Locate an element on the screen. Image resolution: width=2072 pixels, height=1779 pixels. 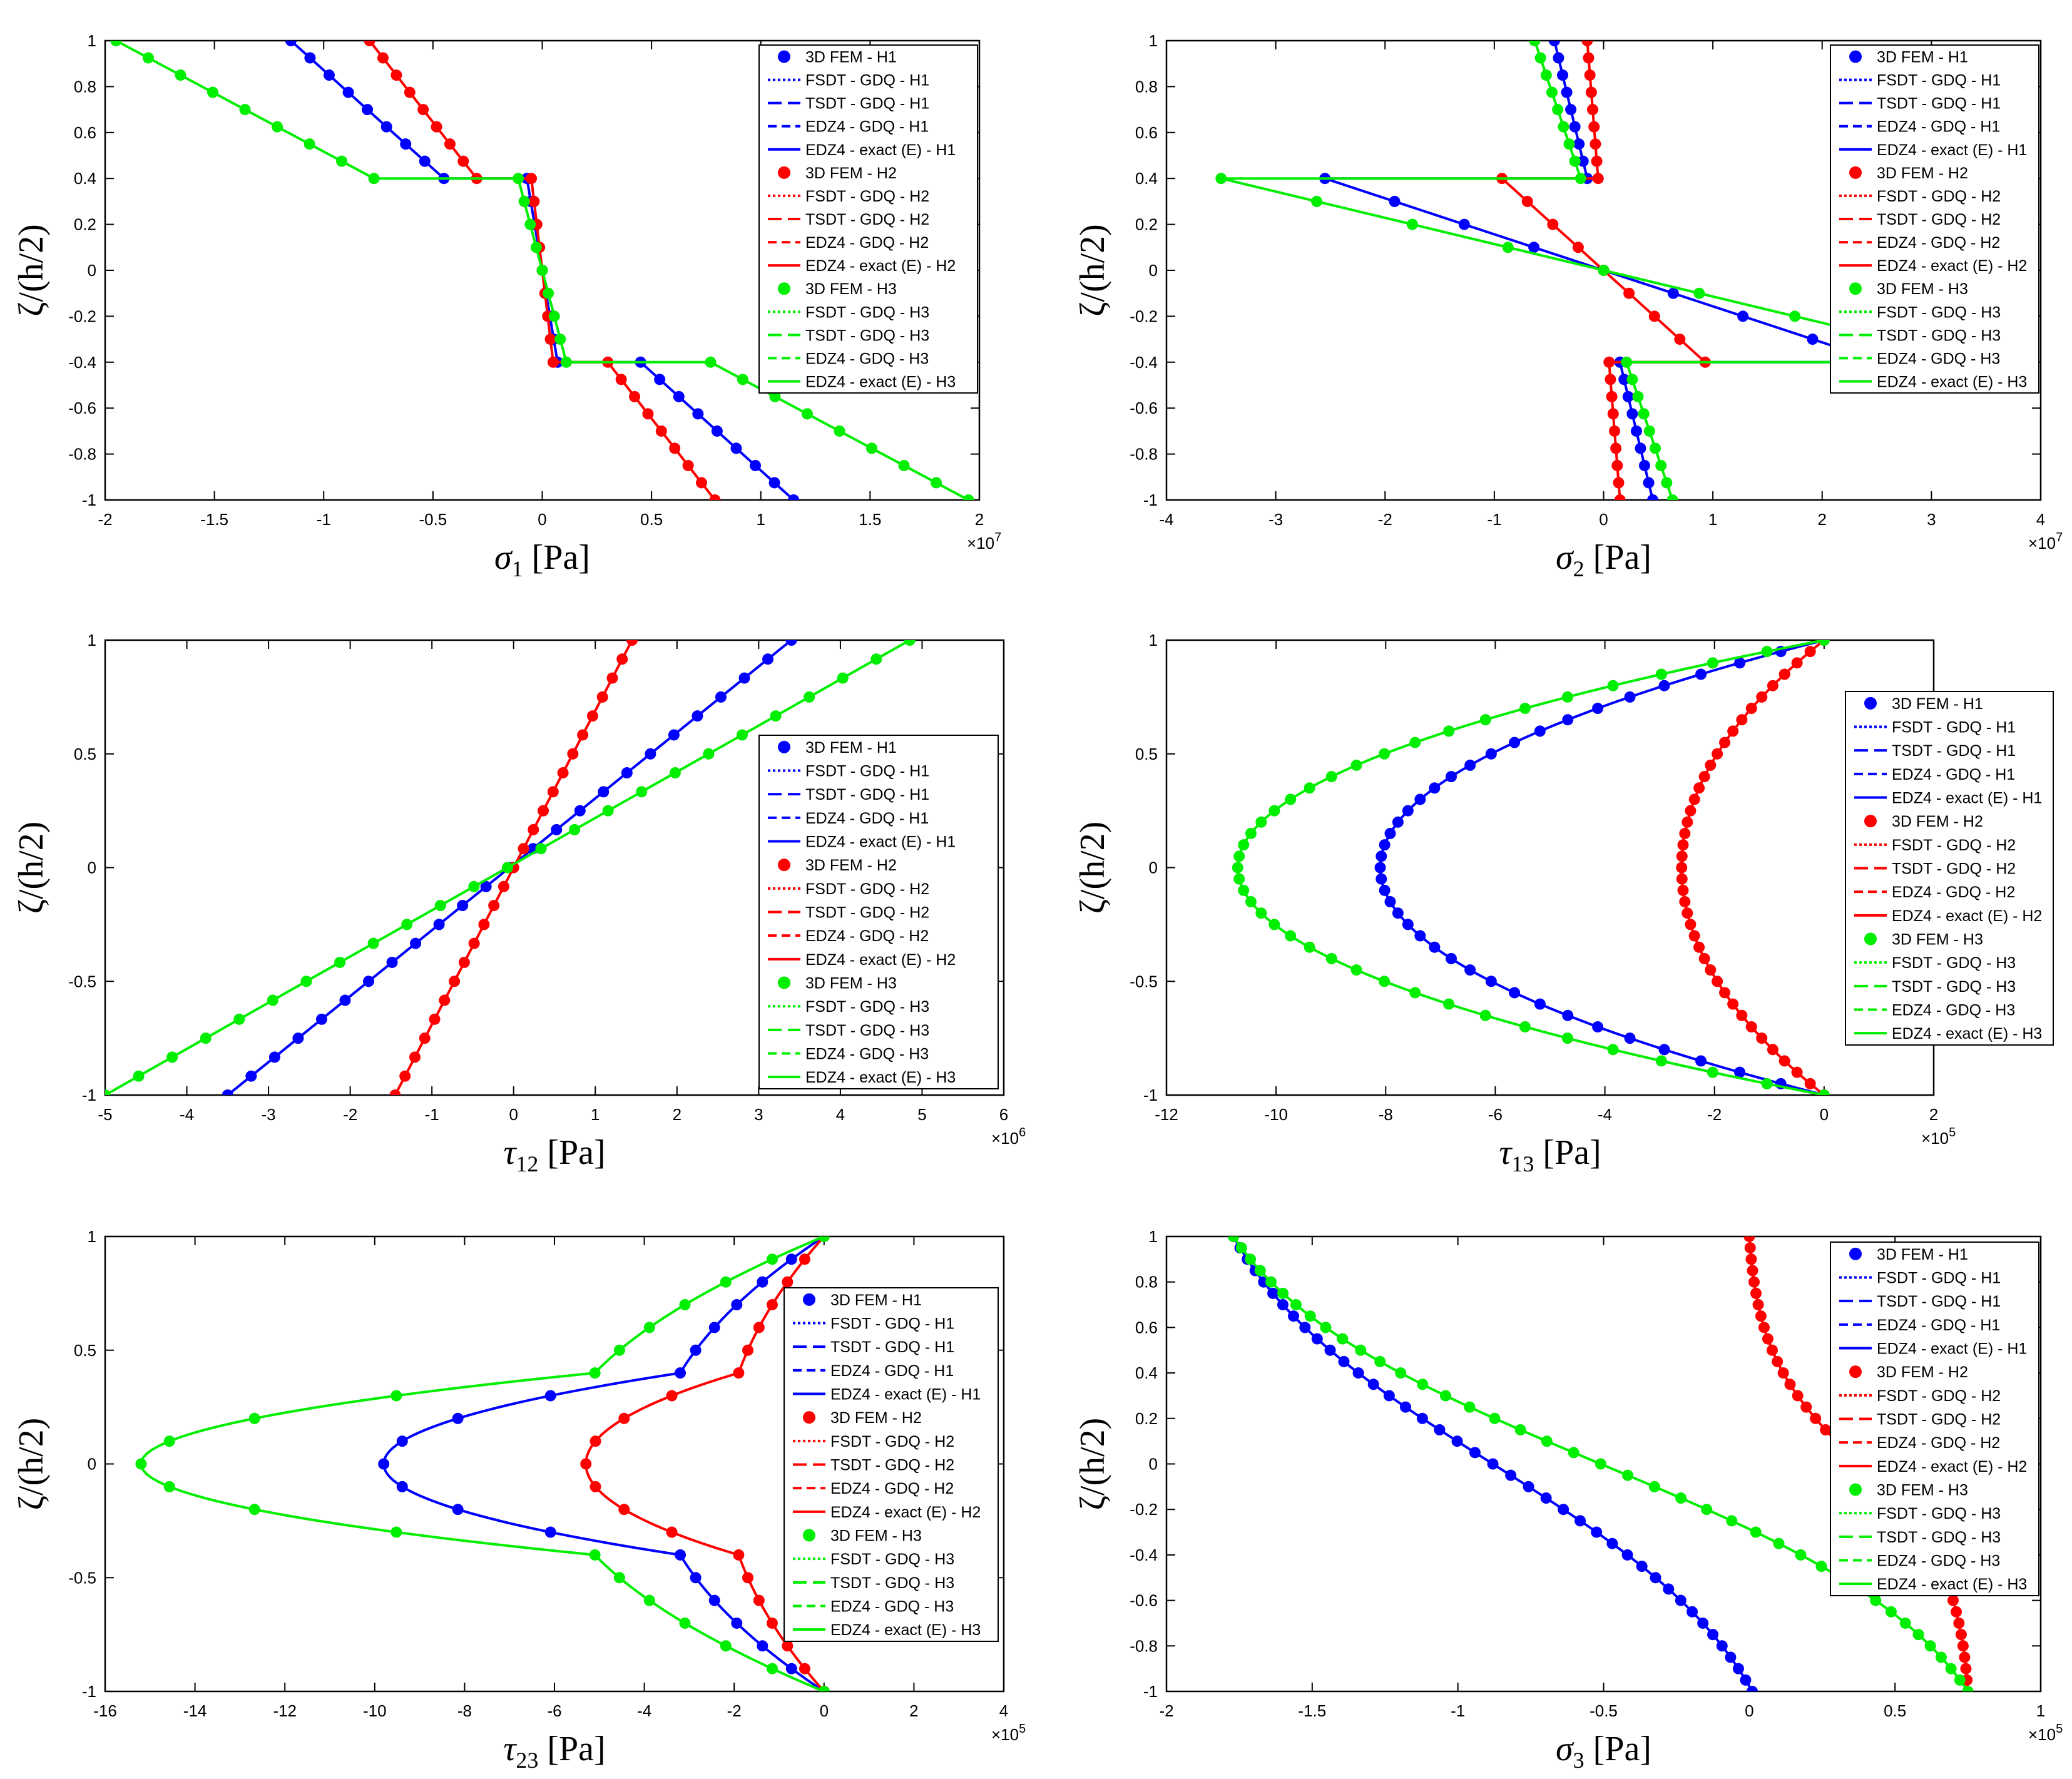
x-axis-label: σ2 [Pa] is located at coordinates (1603, 559).